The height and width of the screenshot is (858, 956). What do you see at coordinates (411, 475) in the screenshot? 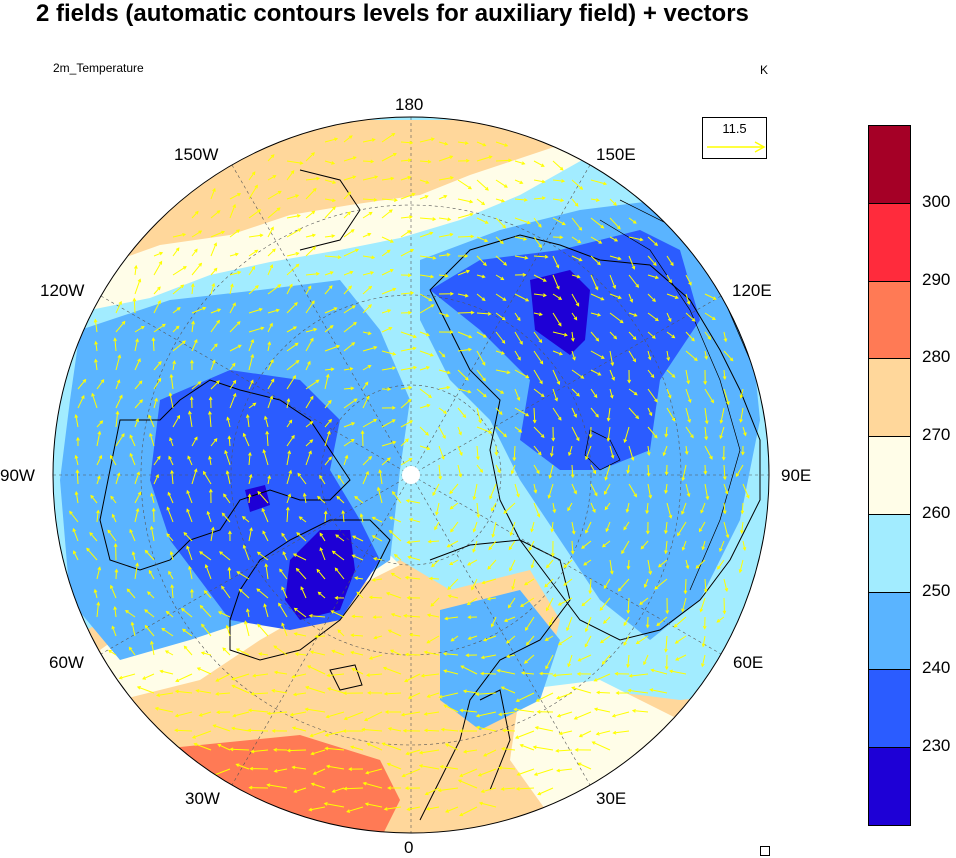
I see `pole-marker` at bounding box center [411, 475].